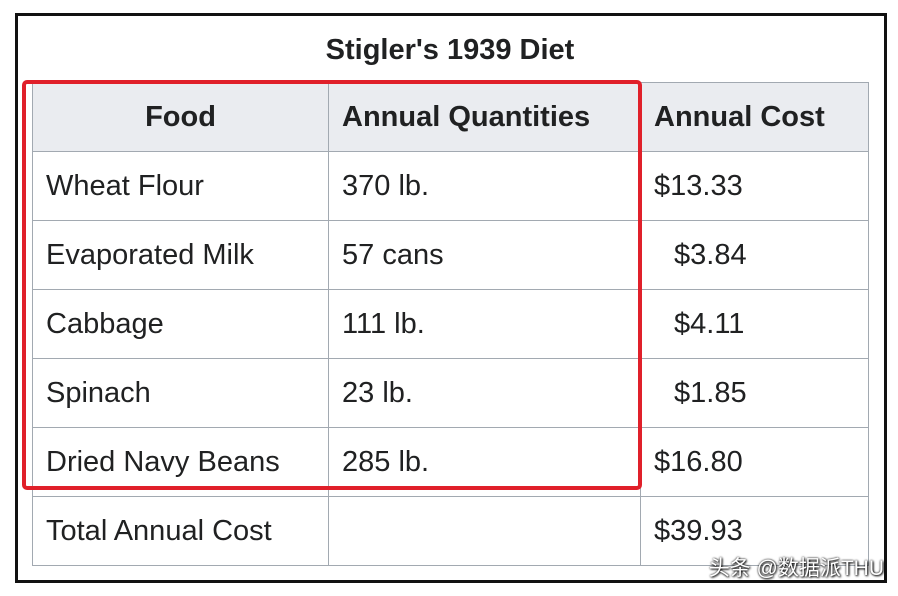 The width and height of the screenshot is (898, 596). I want to click on cell: $1.85, so click(754, 393).